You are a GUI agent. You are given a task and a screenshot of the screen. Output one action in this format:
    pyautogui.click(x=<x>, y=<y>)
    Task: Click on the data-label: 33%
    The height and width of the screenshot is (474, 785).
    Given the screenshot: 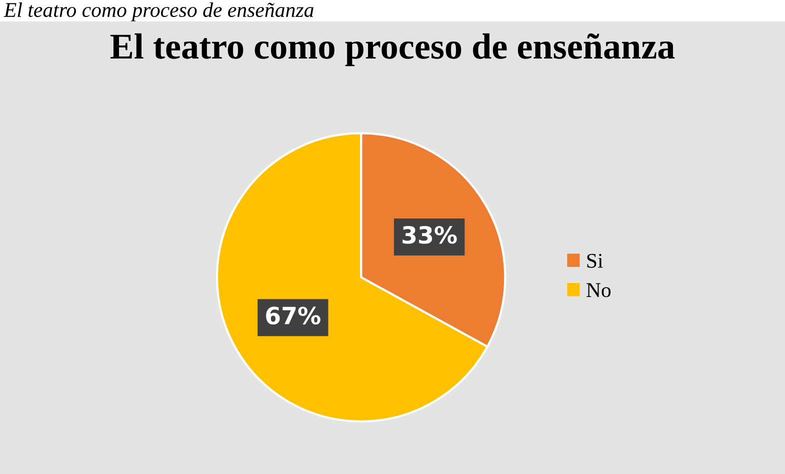 What is the action you would take?
    pyautogui.click(x=429, y=235)
    